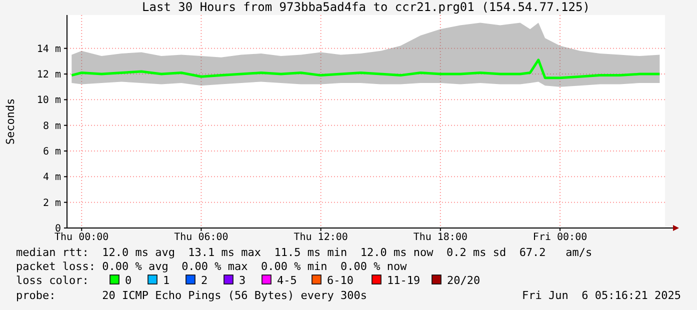 The image size is (697, 310). Describe the element at coordinates (81, 237) in the screenshot. I see `x-tick-label: Thu 00:00` at that location.